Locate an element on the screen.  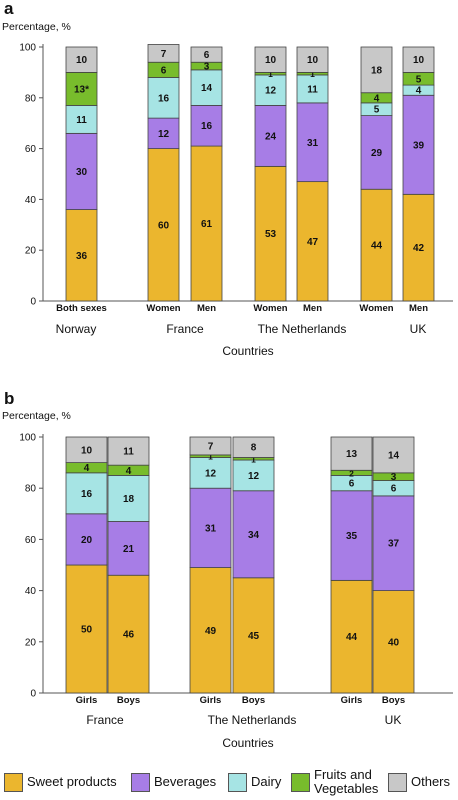
data-label: 50 is located at coordinates (87, 630).